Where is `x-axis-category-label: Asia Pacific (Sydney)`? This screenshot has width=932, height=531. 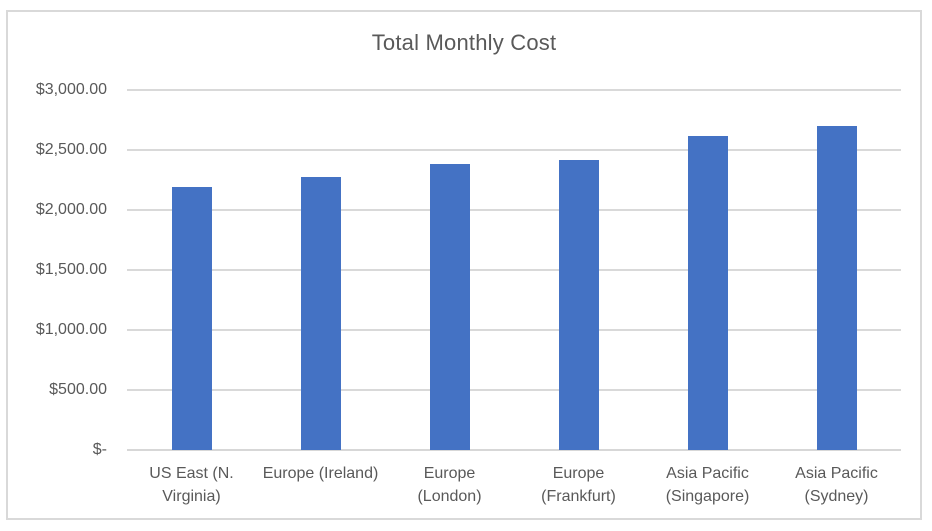
x-axis-category-label: Asia Pacific (Sydney) is located at coordinates (836, 485).